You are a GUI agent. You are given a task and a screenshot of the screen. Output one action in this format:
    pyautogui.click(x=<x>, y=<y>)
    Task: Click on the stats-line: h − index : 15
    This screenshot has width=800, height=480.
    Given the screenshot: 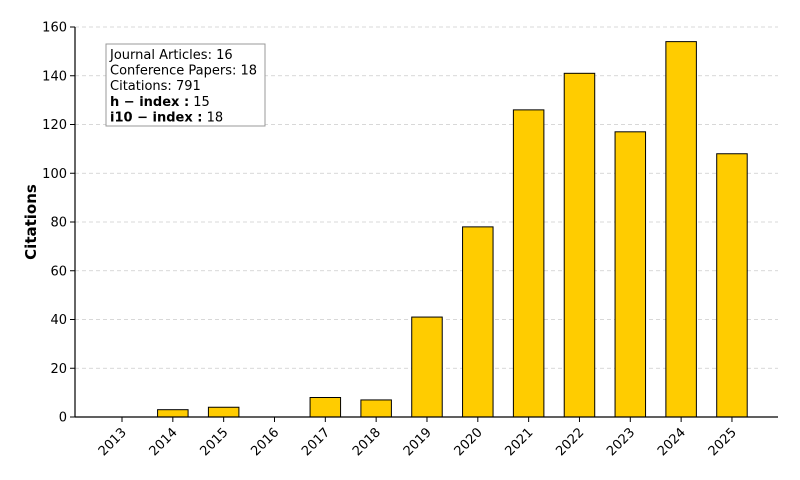 What is the action you would take?
    pyautogui.click(x=160, y=102)
    